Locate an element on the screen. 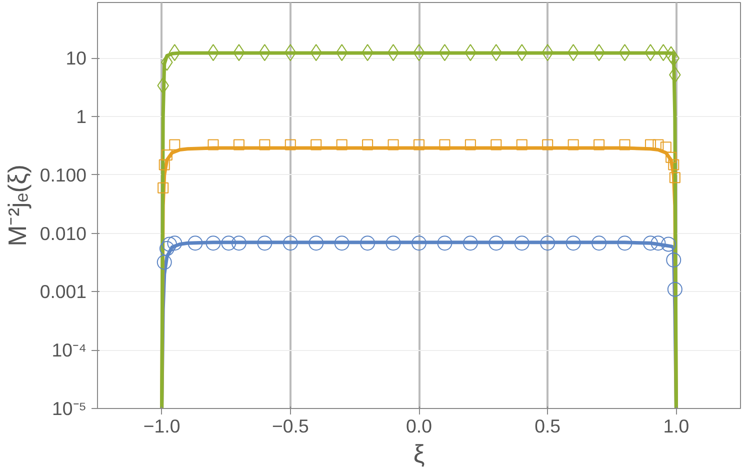 The height and width of the screenshot is (471, 750). x-tick-label: 0.0 is located at coordinates (419, 426).